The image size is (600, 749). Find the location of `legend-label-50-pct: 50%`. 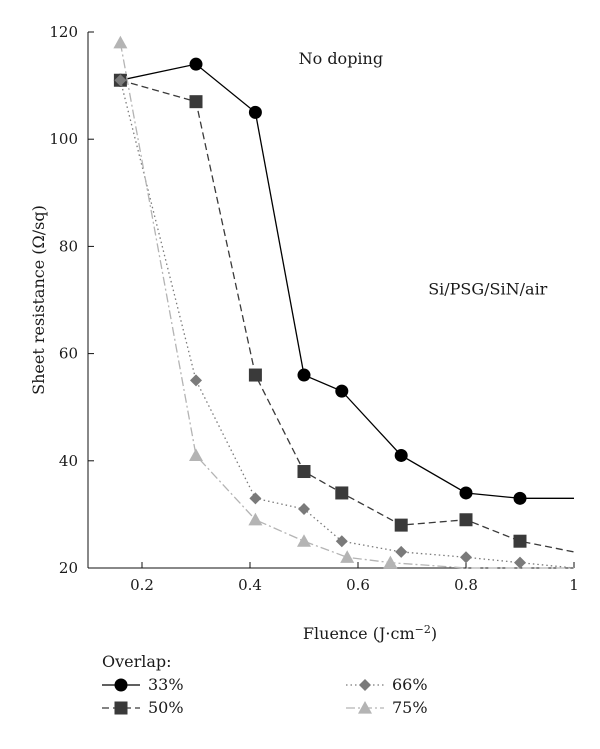

legend-label-50-pct: 50% is located at coordinates (166, 707).